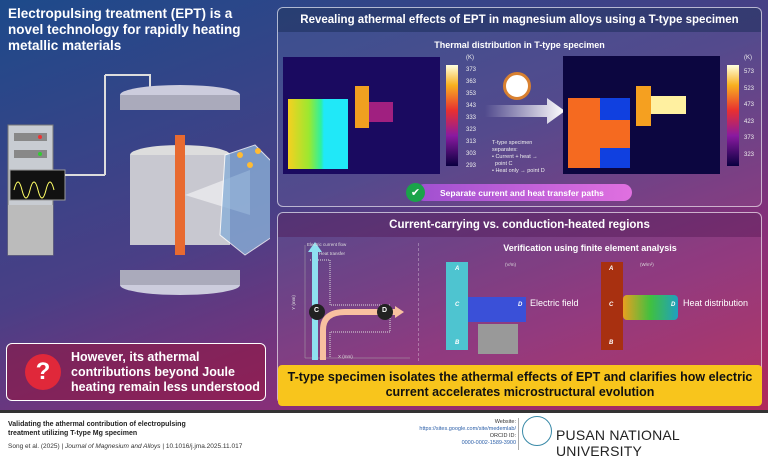 The image size is (768, 459). Describe the element at coordinates (611, 305) in the screenshot. I see `fea-right-c: C` at that location.